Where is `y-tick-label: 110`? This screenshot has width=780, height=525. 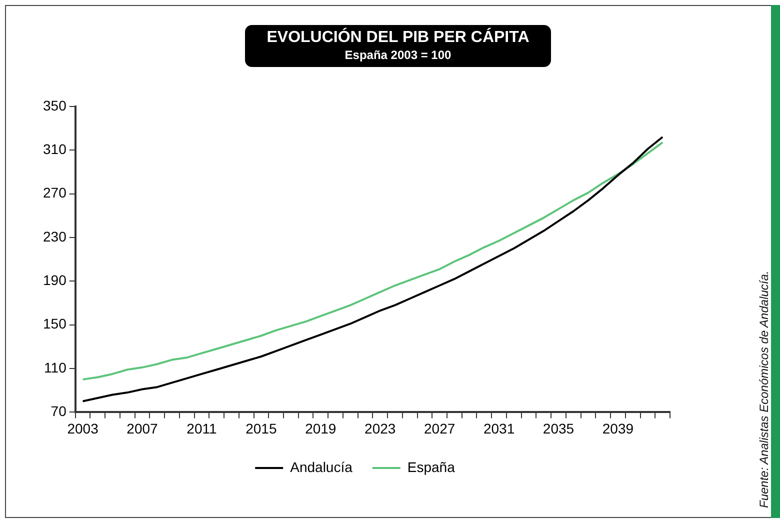 y-tick-label: 110 is located at coordinates (55, 367).